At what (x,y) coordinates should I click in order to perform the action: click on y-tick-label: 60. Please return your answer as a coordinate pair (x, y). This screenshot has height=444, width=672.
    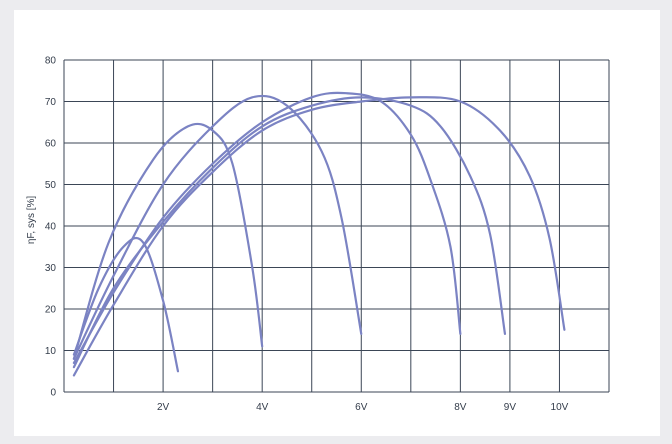
    Looking at the image, I should click on (51, 144).